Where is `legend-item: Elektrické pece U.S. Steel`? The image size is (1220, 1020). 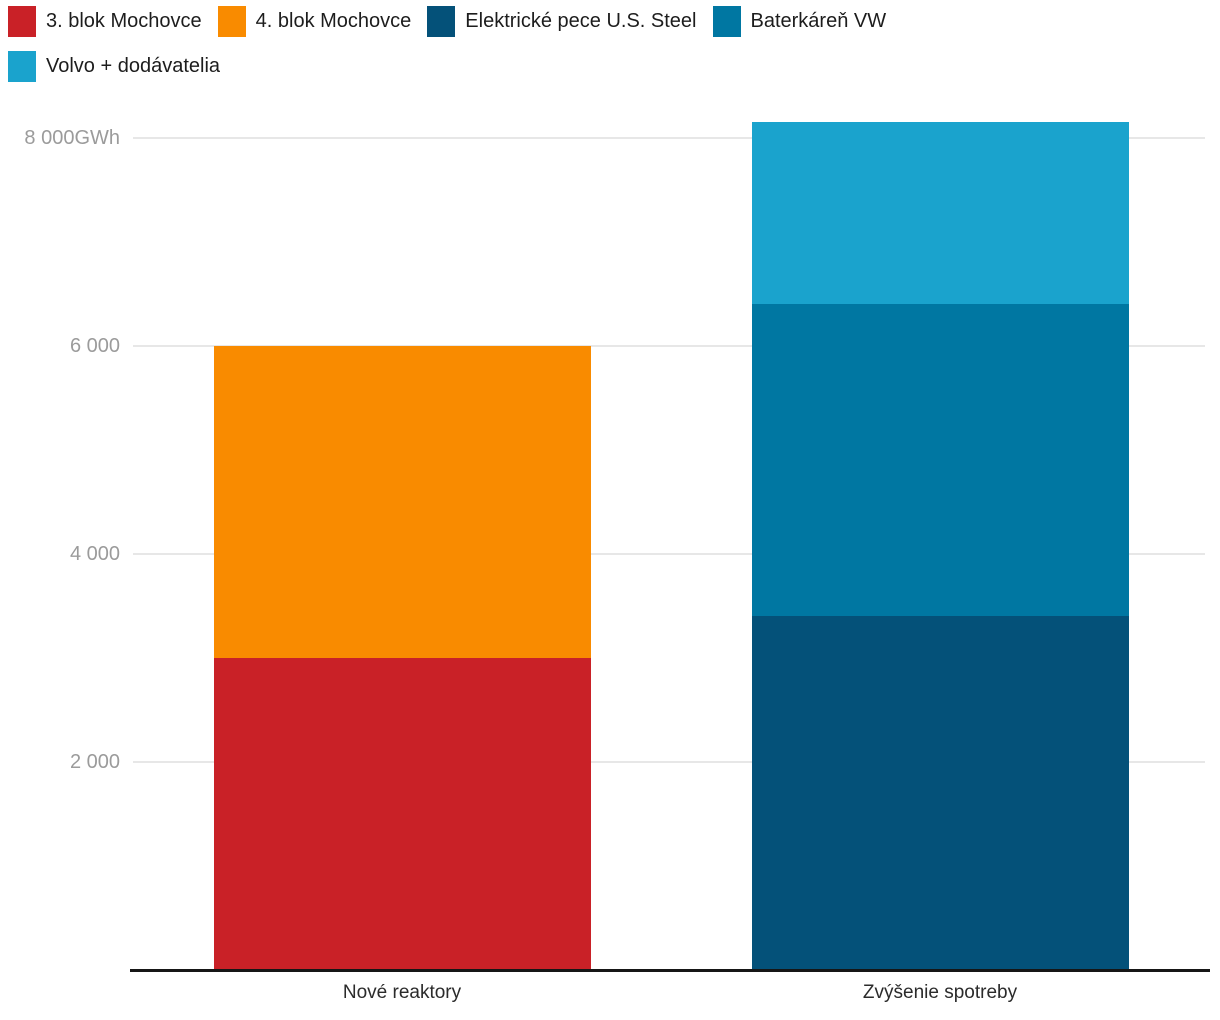 legend-item: Elektrické pece U.S. Steel is located at coordinates (562, 21).